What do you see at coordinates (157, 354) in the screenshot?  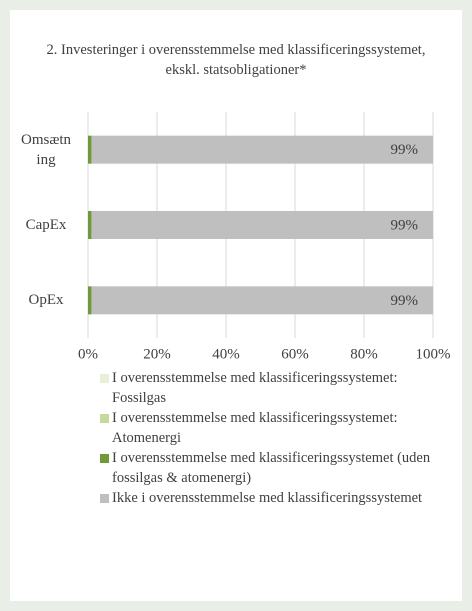 I see `x-tick-label: 20%` at bounding box center [157, 354].